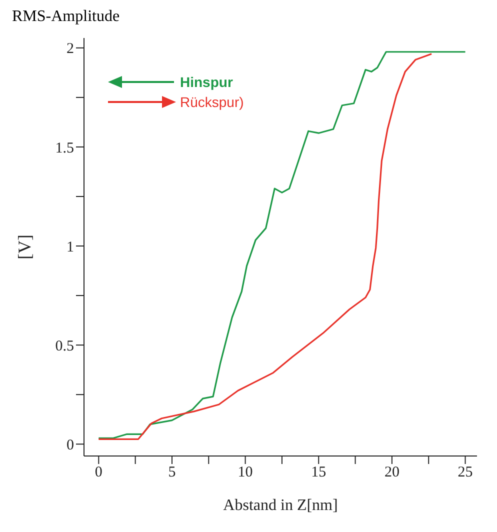 The height and width of the screenshot is (532, 497). I want to click on y-tick-label: 0.5, so click(64, 346).